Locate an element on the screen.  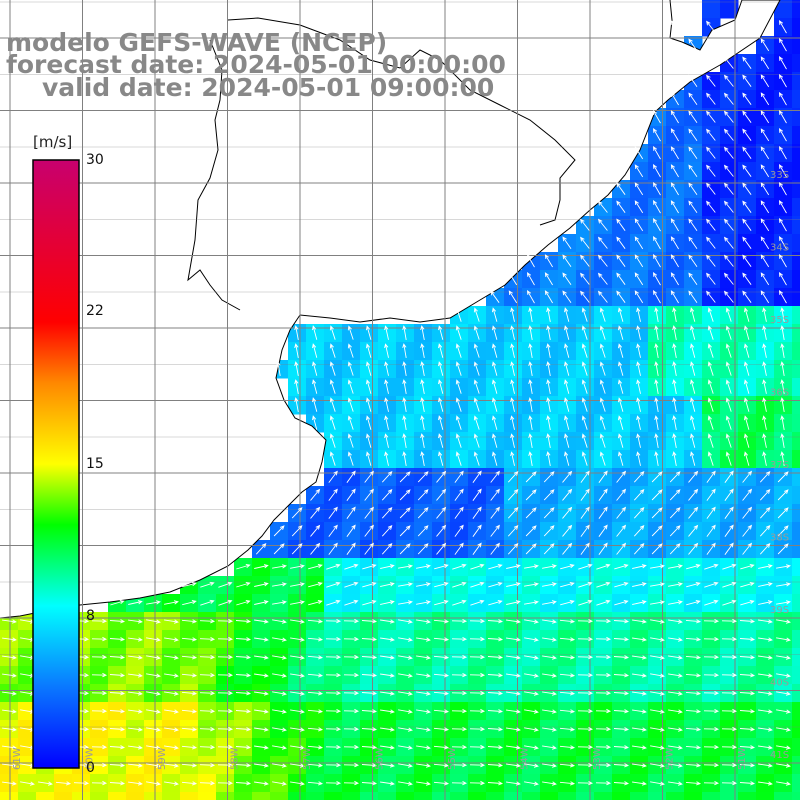
colorbar-tick-label: 0 is located at coordinates (90, 768).